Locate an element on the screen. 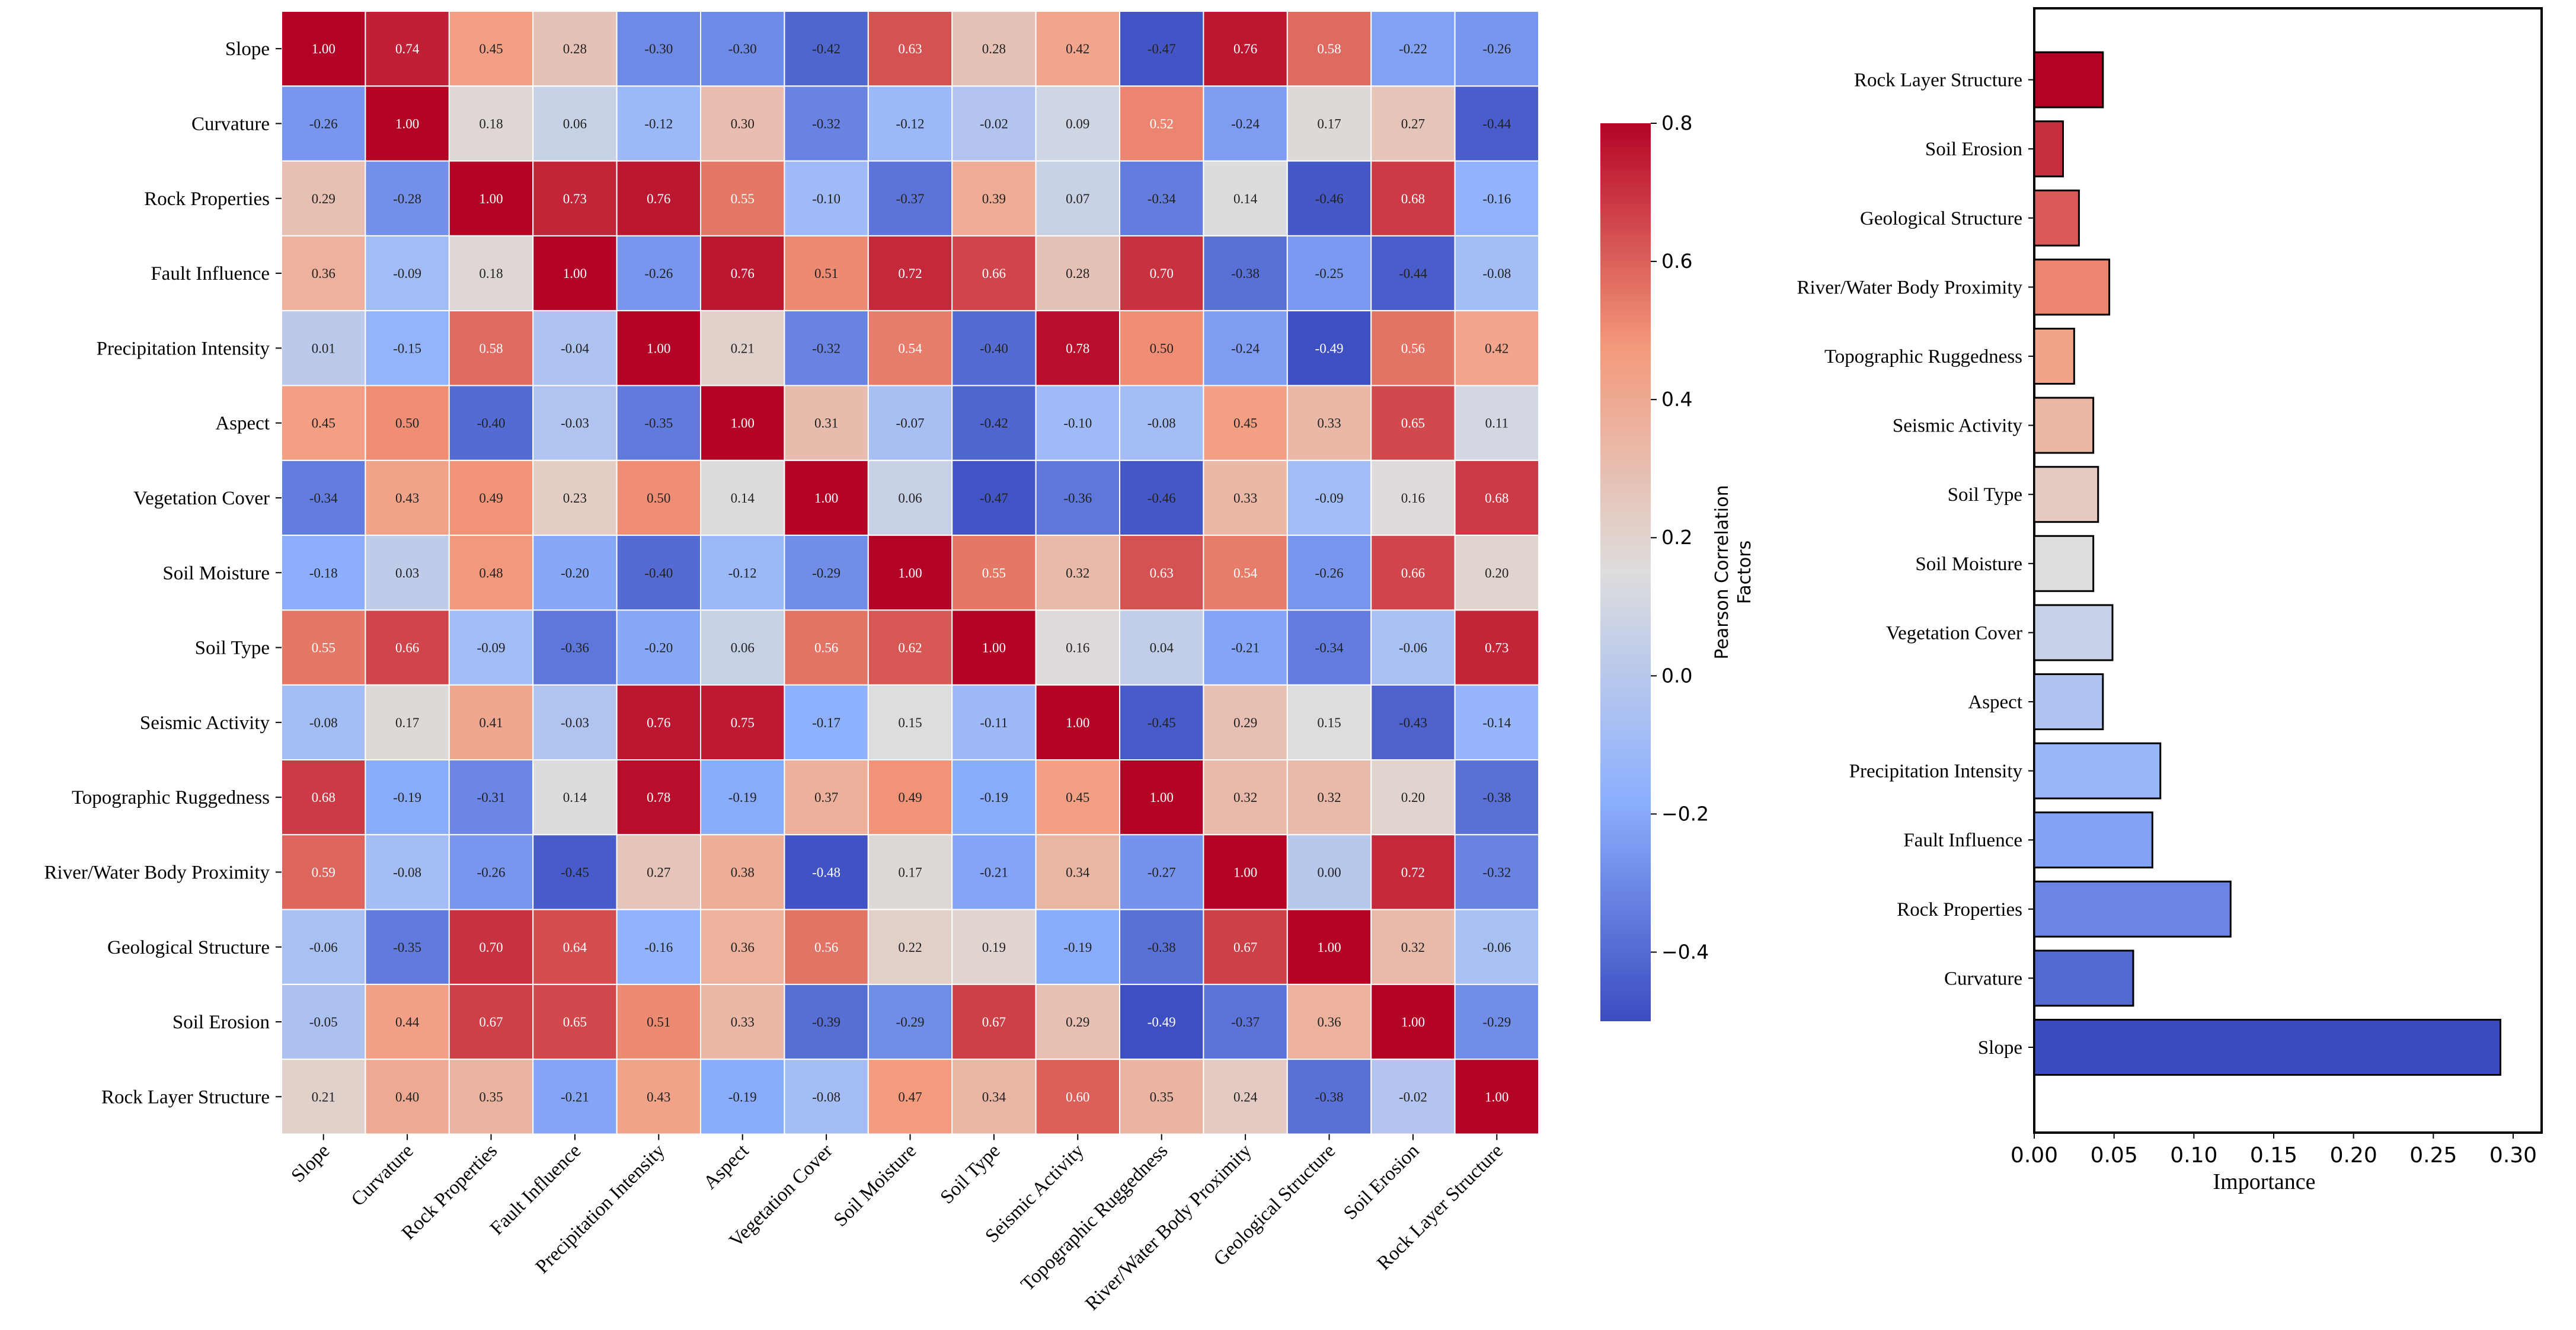 The height and width of the screenshot is (1330, 2576). heatmap-cell-label: -0.44 is located at coordinates (1496, 123).